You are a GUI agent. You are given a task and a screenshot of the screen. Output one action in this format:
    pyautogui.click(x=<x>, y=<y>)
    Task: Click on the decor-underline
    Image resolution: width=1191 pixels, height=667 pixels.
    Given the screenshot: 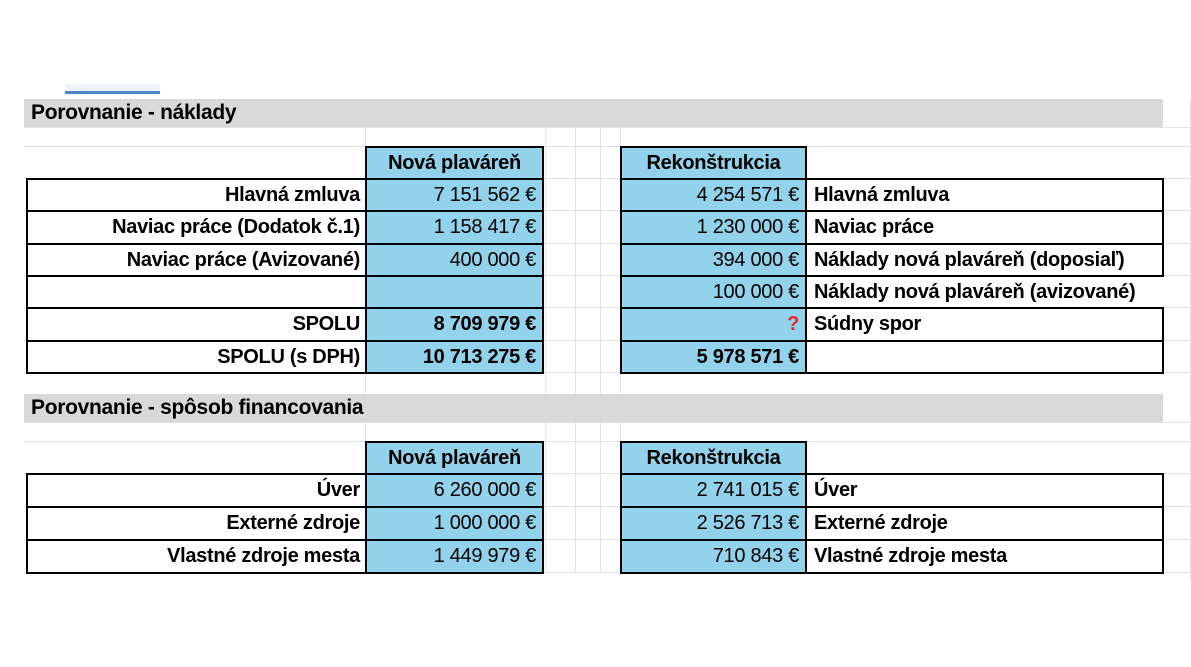 What is the action you would take?
    pyautogui.click(x=112, y=92)
    